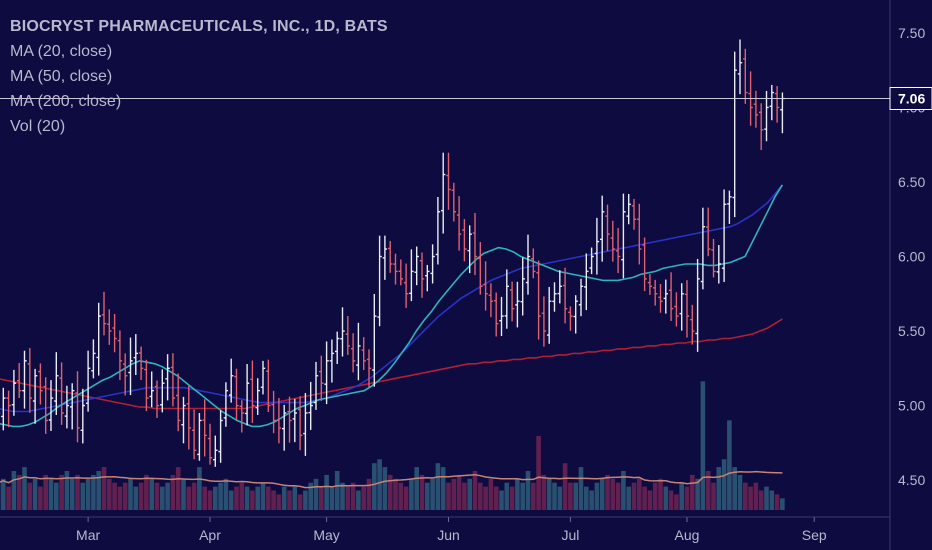 This screenshot has height=550, width=932. Describe the element at coordinates (38, 126) in the screenshot. I see `legend-volume: Vol (20)` at that location.